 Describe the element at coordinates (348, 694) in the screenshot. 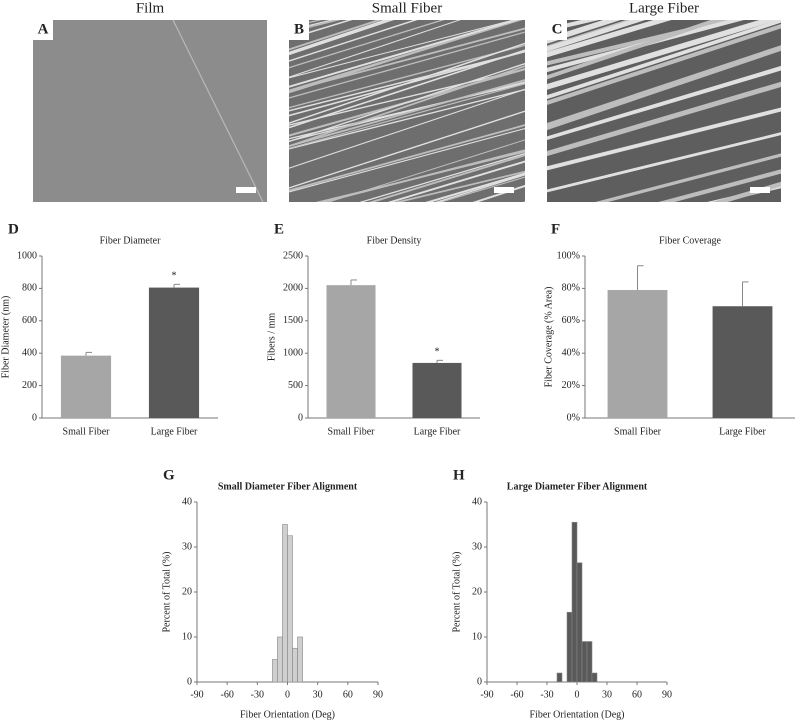

I see `x-tick-label: 60` at that location.